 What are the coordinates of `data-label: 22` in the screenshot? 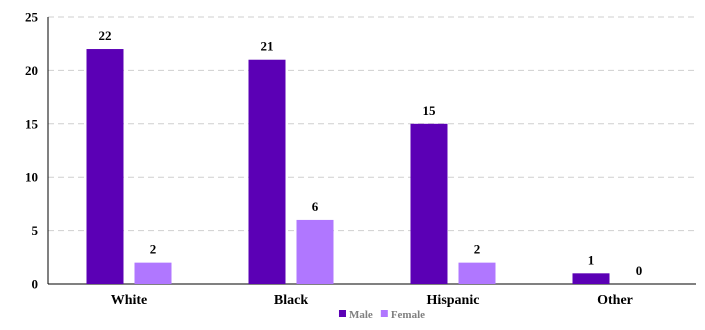 It's located at (105, 35).